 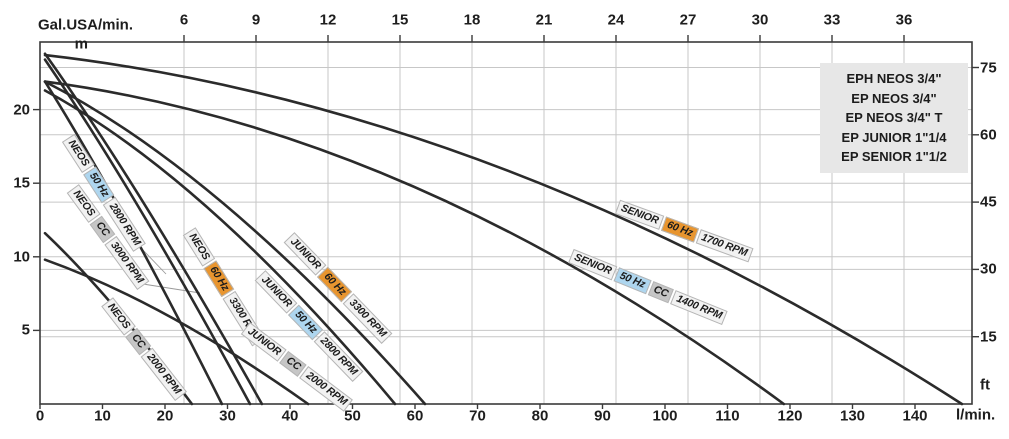 What do you see at coordinates (352, 416) in the screenshot?
I see `bottom-axis-tick-label: 50` at bounding box center [352, 416].